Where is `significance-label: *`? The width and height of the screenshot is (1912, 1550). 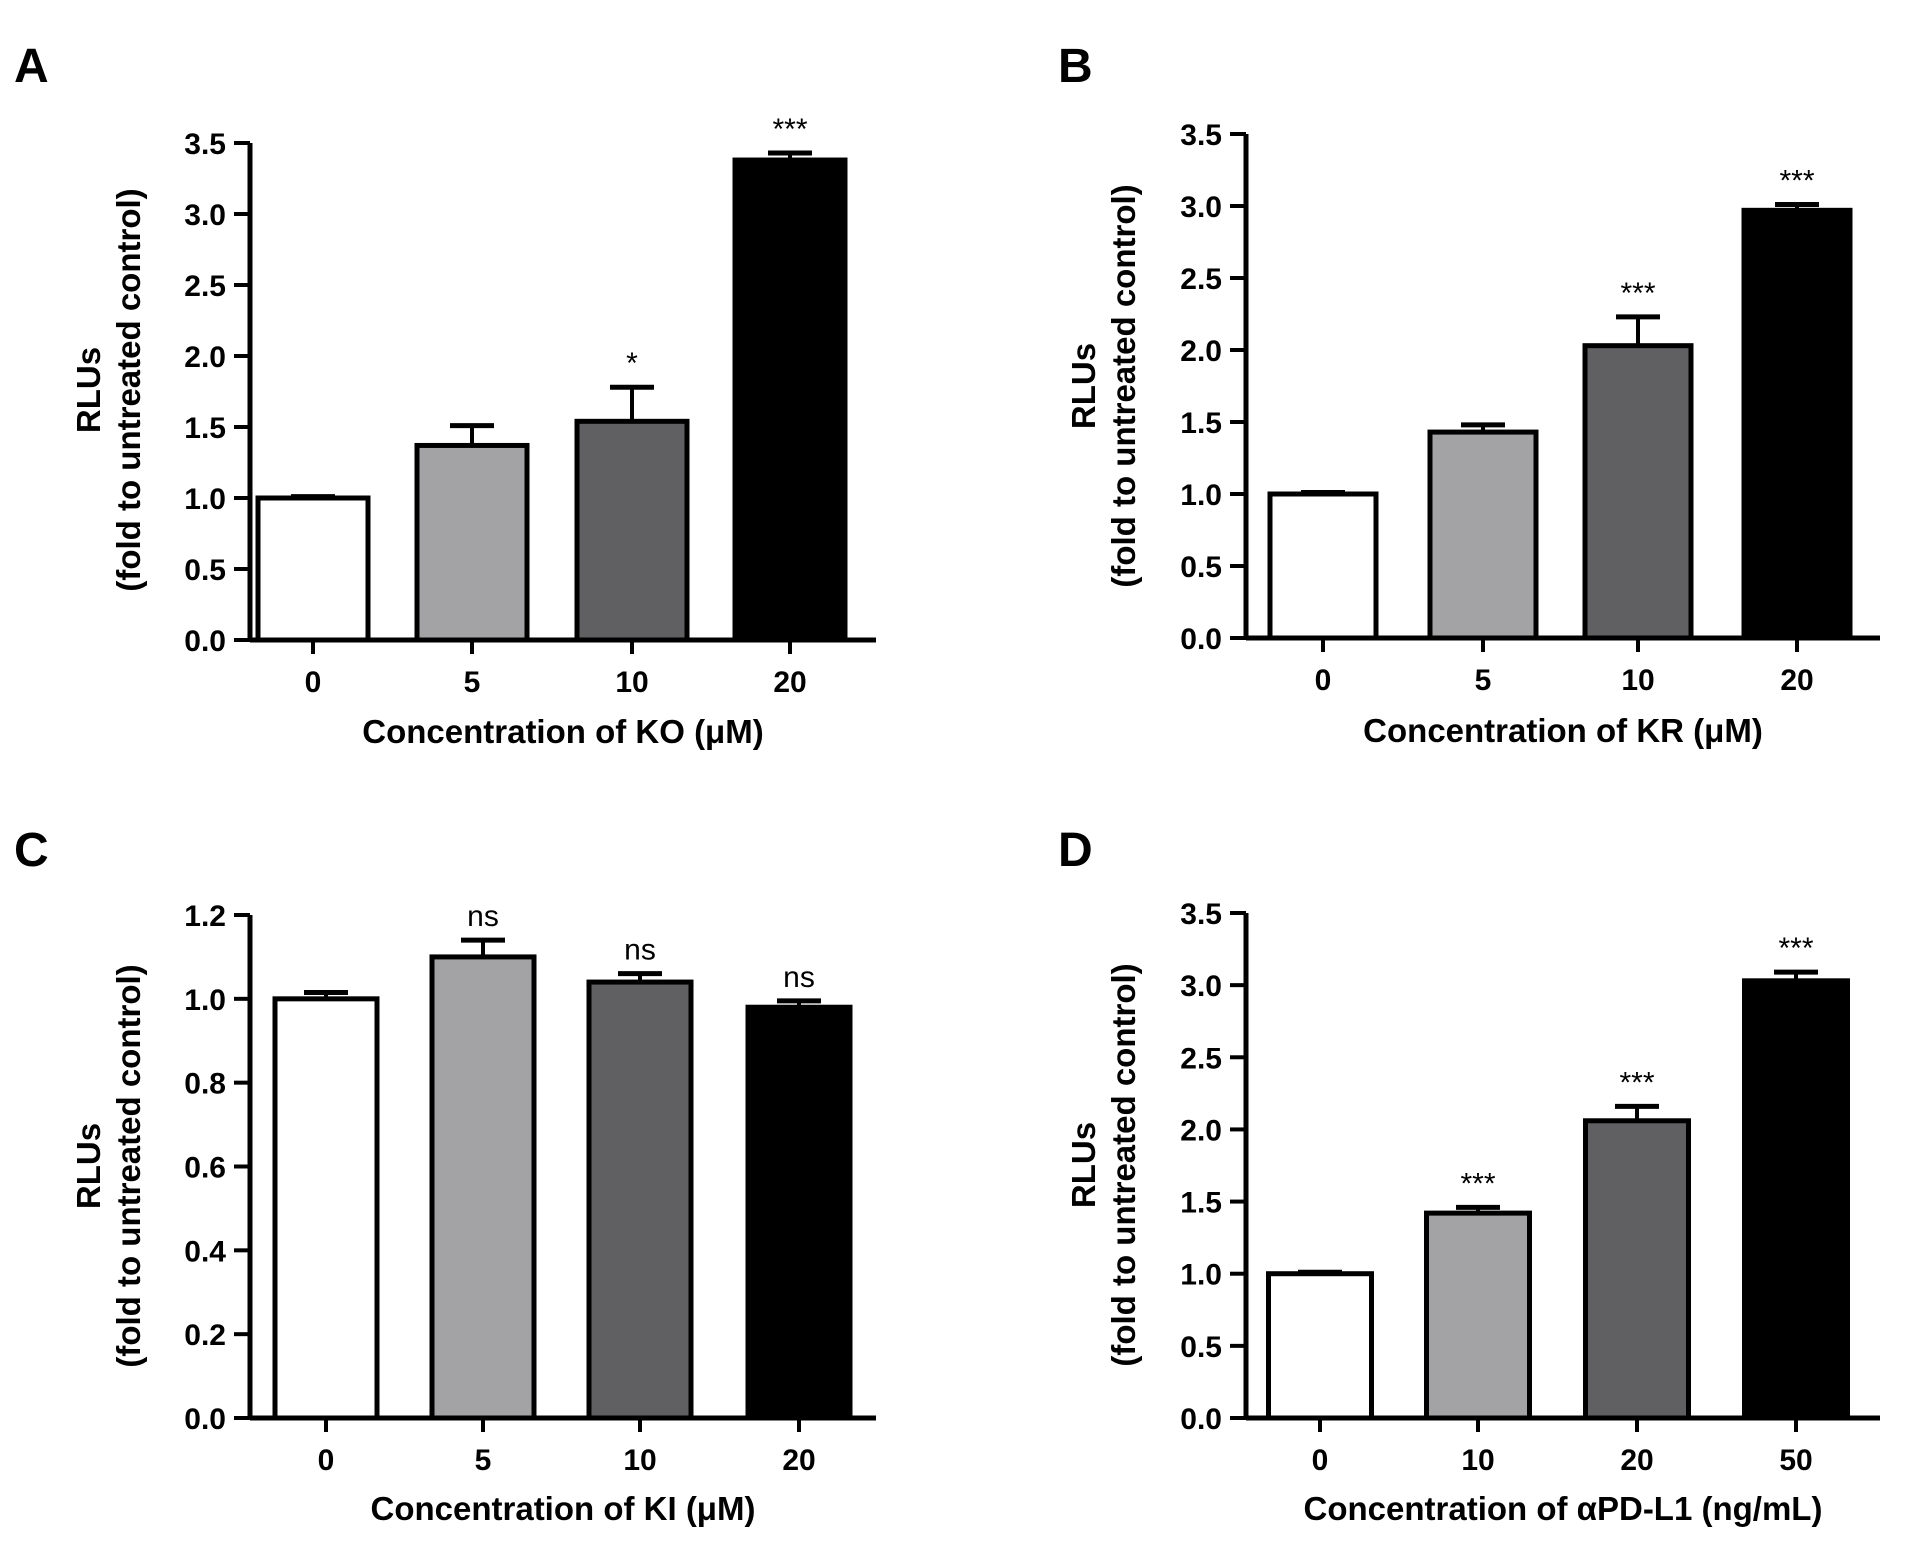 significance-label: * is located at coordinates (632, 363).